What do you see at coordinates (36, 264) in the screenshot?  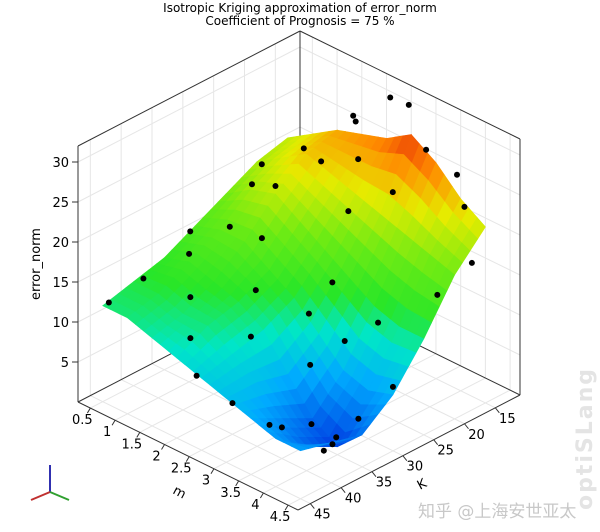 I see `z-axis-label: error_norm` at bounding box center [36, 264].